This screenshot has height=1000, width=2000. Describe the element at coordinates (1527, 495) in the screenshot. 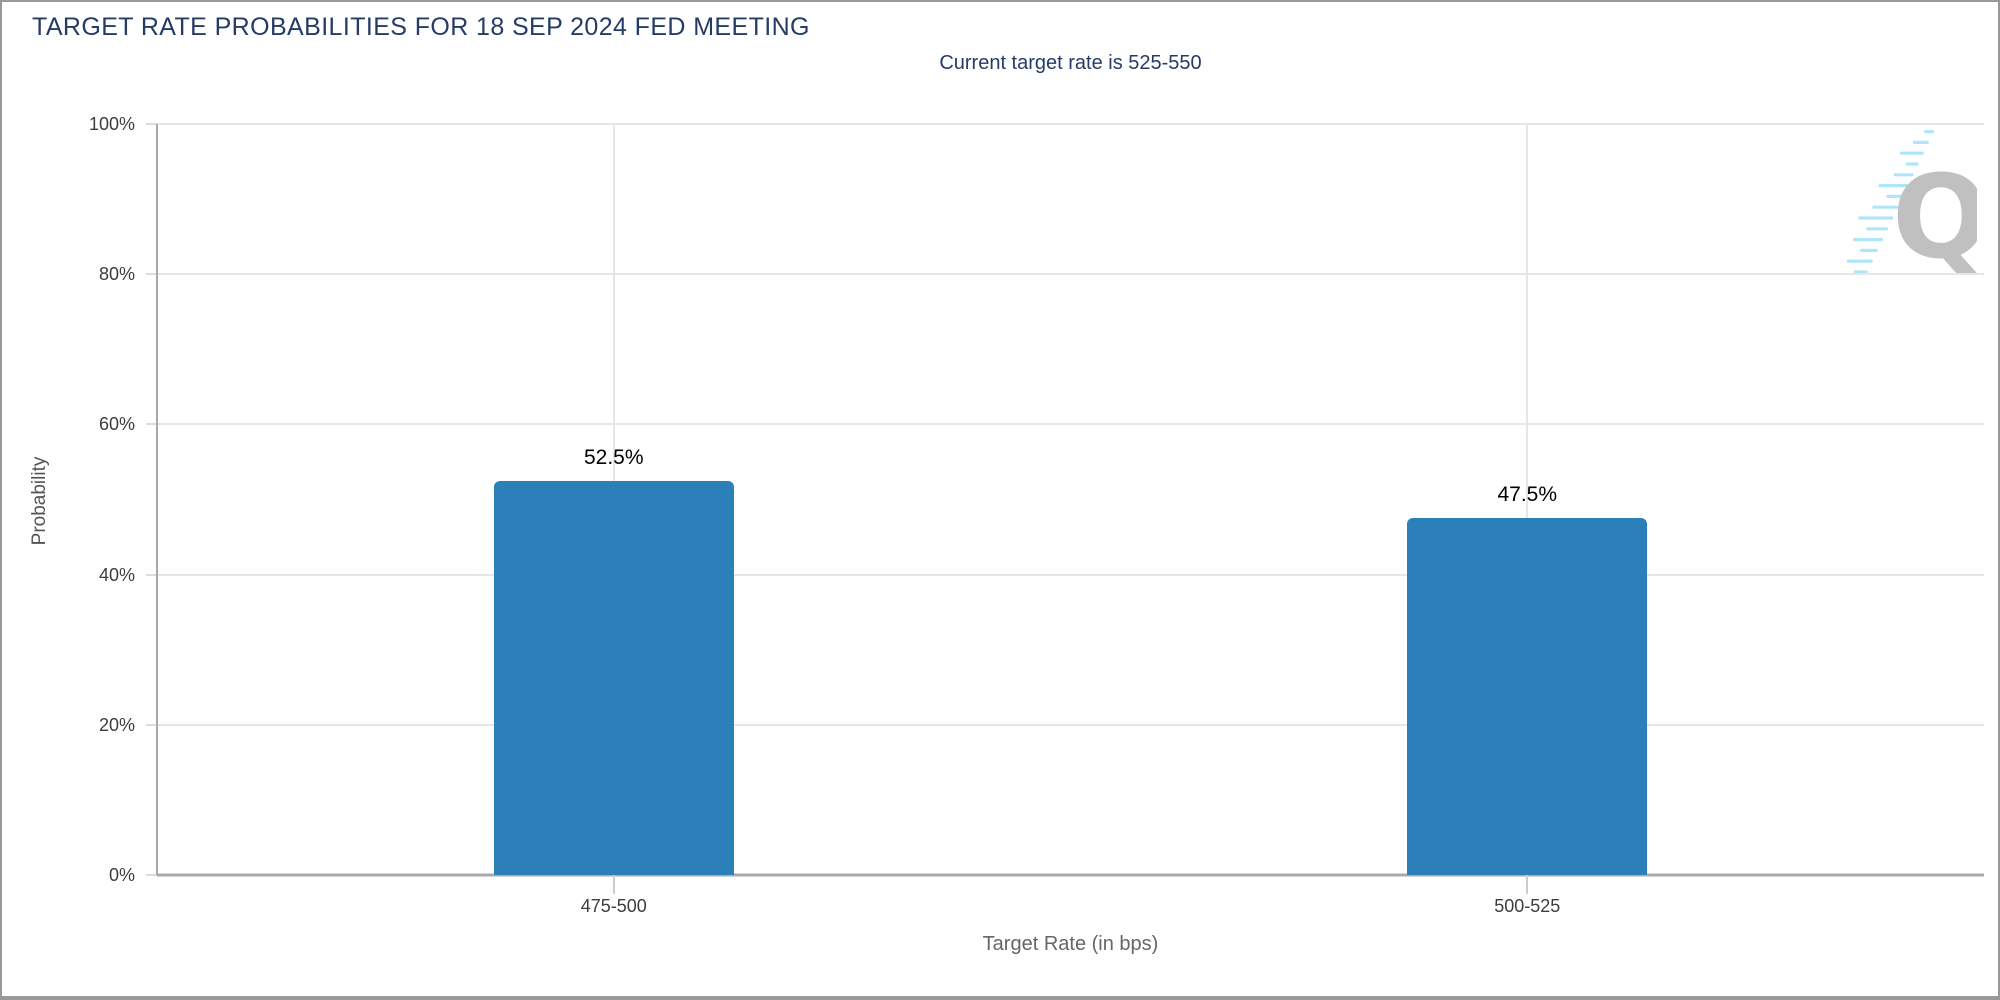

I see `bar-value-label: 47.5%` at that location.